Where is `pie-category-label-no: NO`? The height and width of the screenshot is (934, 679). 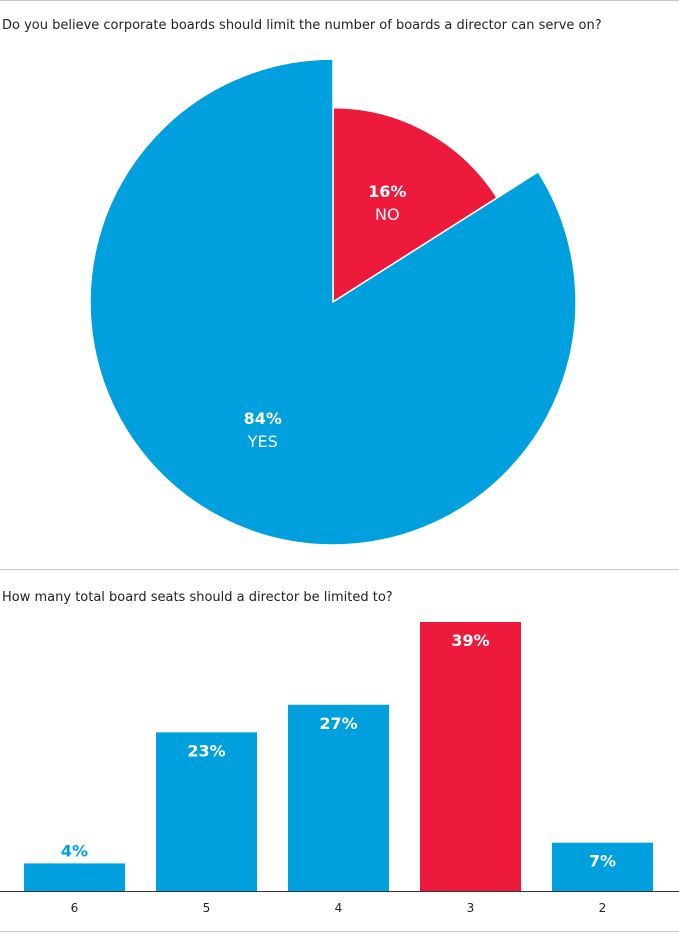 pie-category-label-no: NO is located at coordinates (387, 214).